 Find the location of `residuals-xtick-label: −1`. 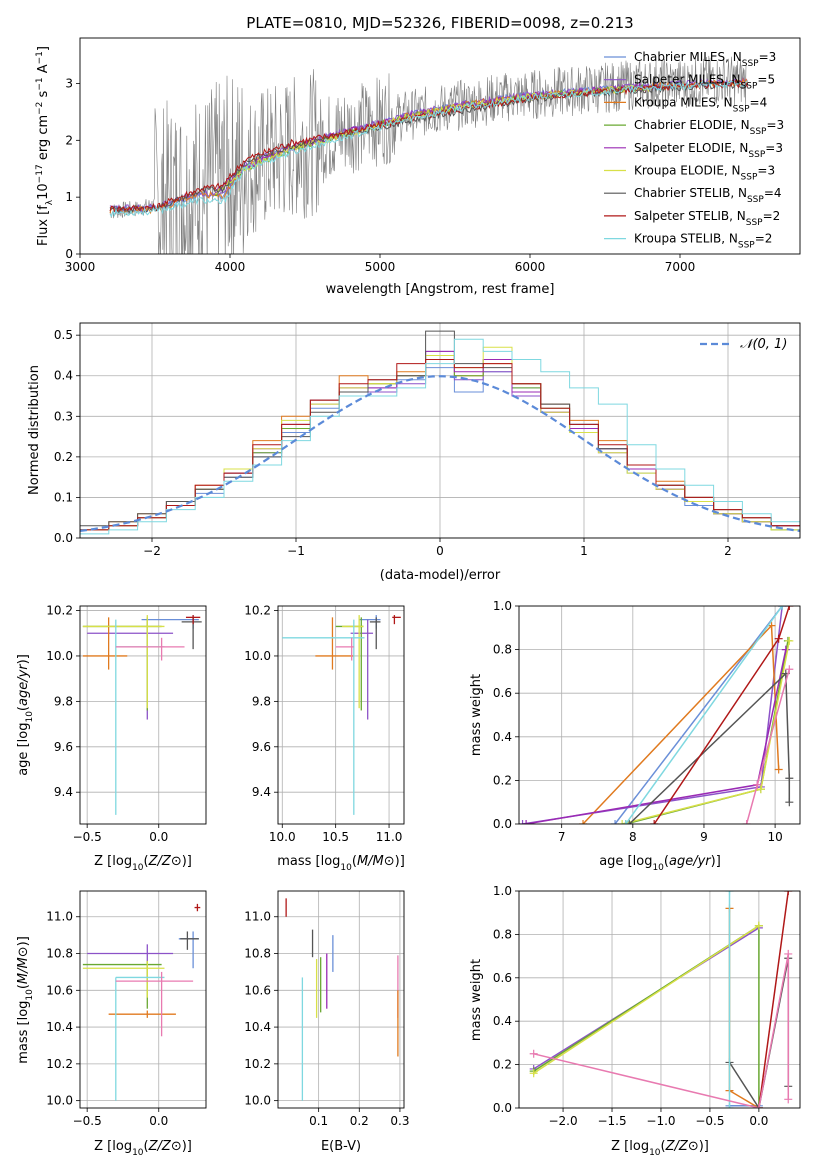

residuals-xtick-label: −1 is located at coordinates (296, 551).